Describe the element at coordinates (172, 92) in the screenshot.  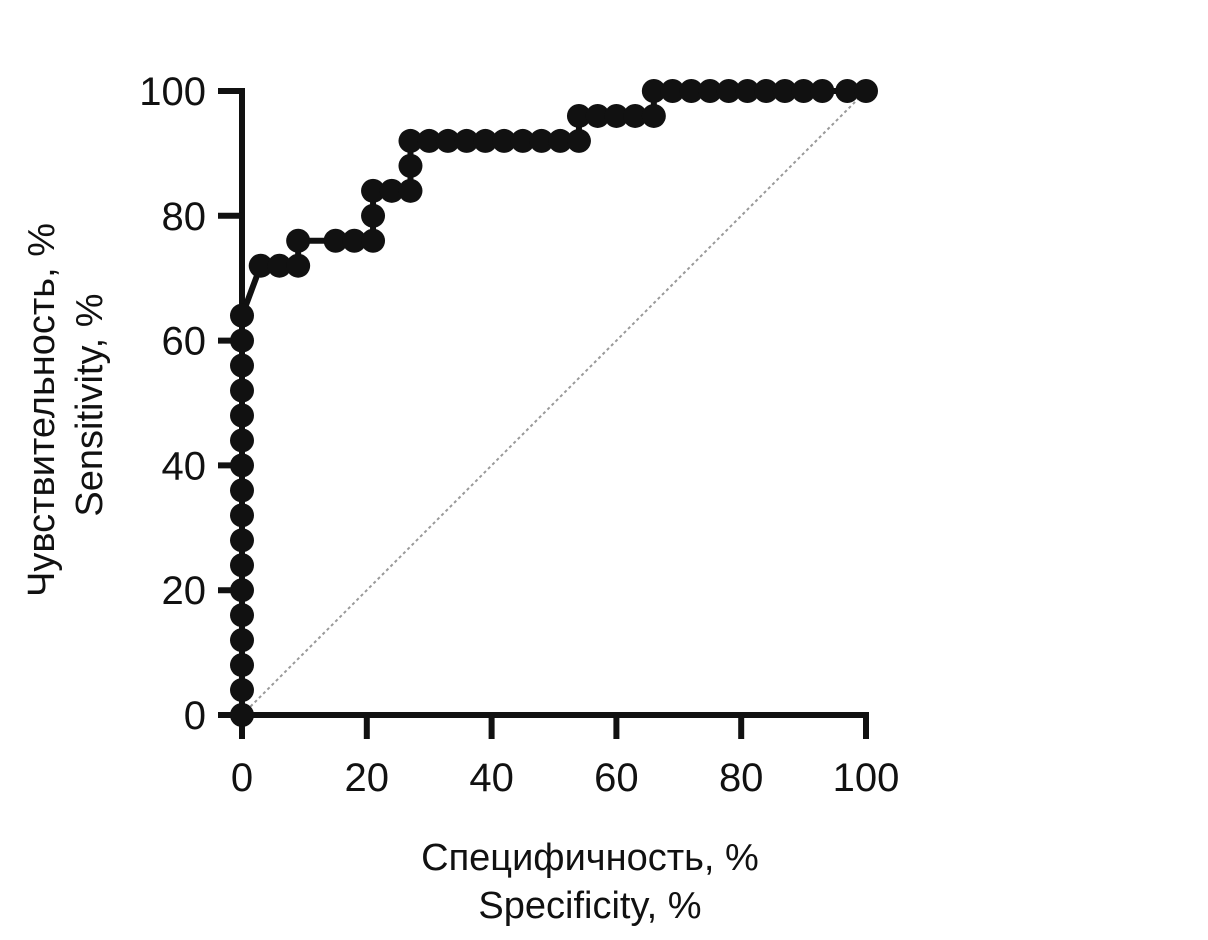
I see `y-tick-label: 100` at that location.